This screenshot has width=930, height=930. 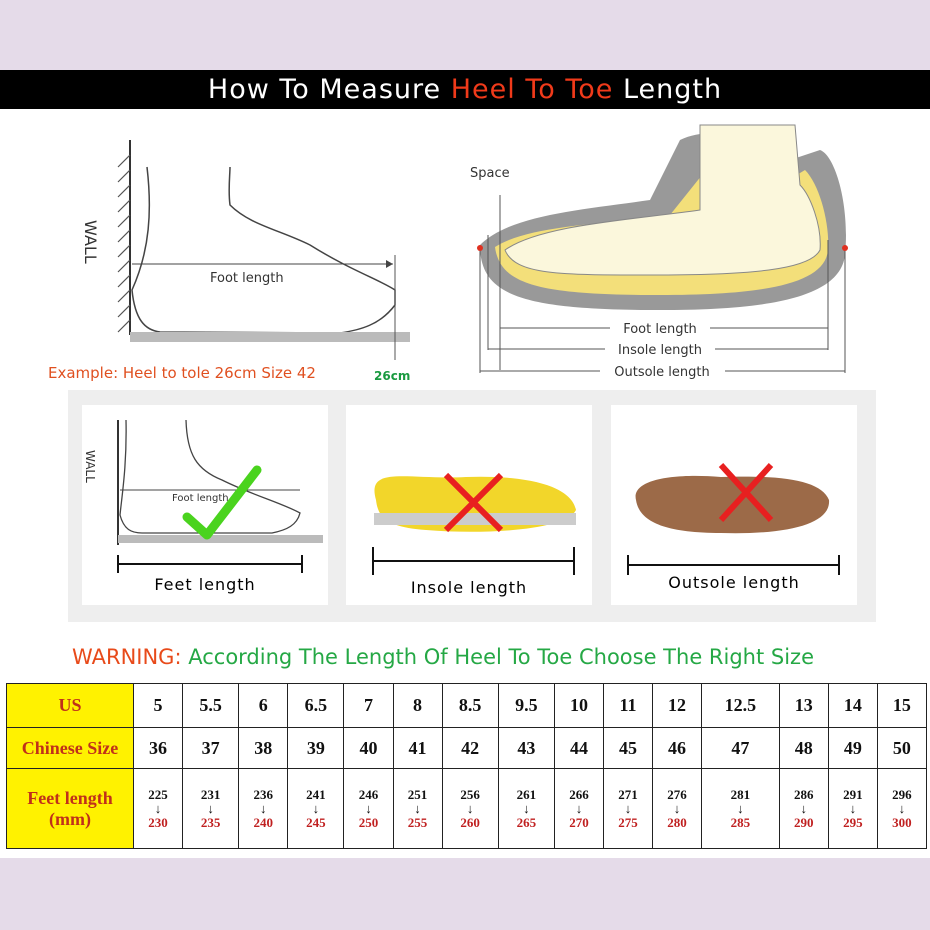 What do you see at coordinates (853, 822) in the screenshot?
I see `feet-to: 295` at bounding box center [853, 822].